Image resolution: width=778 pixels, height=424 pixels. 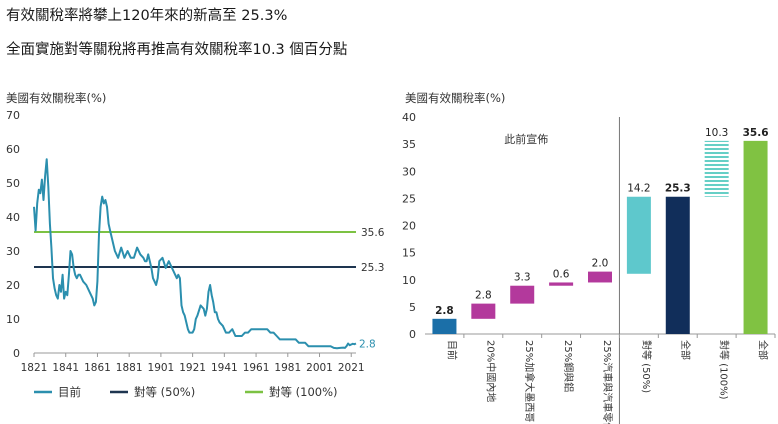 I want to click on reciprocal-50-label: 25.3, so click(x=372, y=268).